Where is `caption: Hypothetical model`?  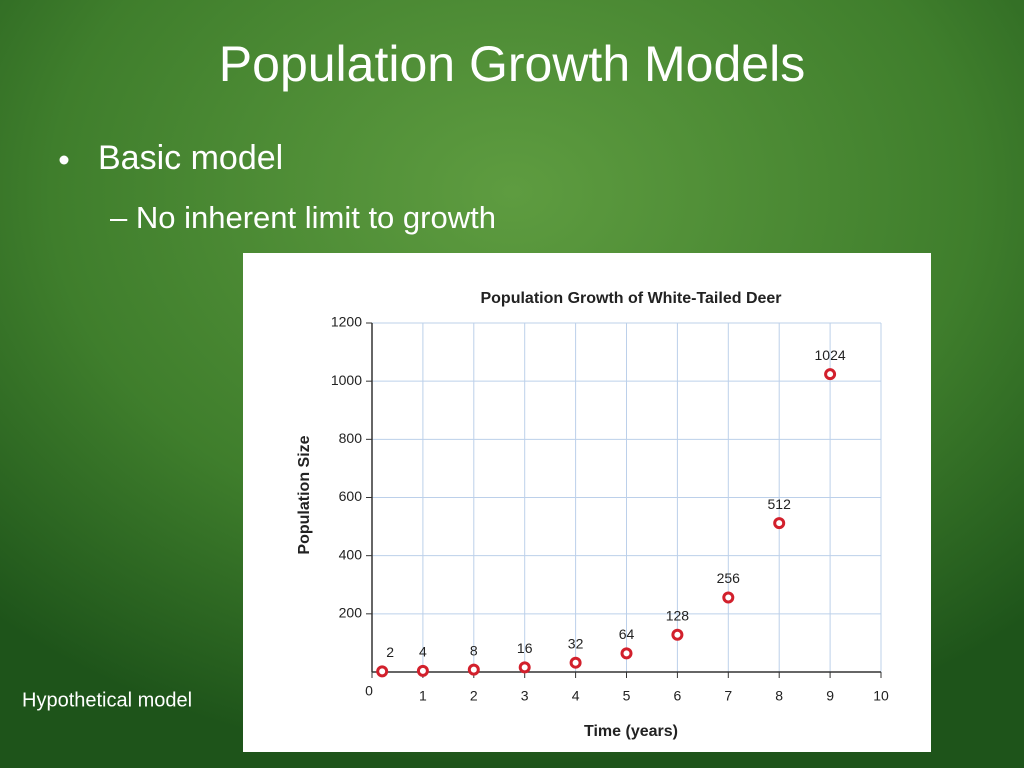
caption: Hypothetical model is located at coordinates (107, 700).